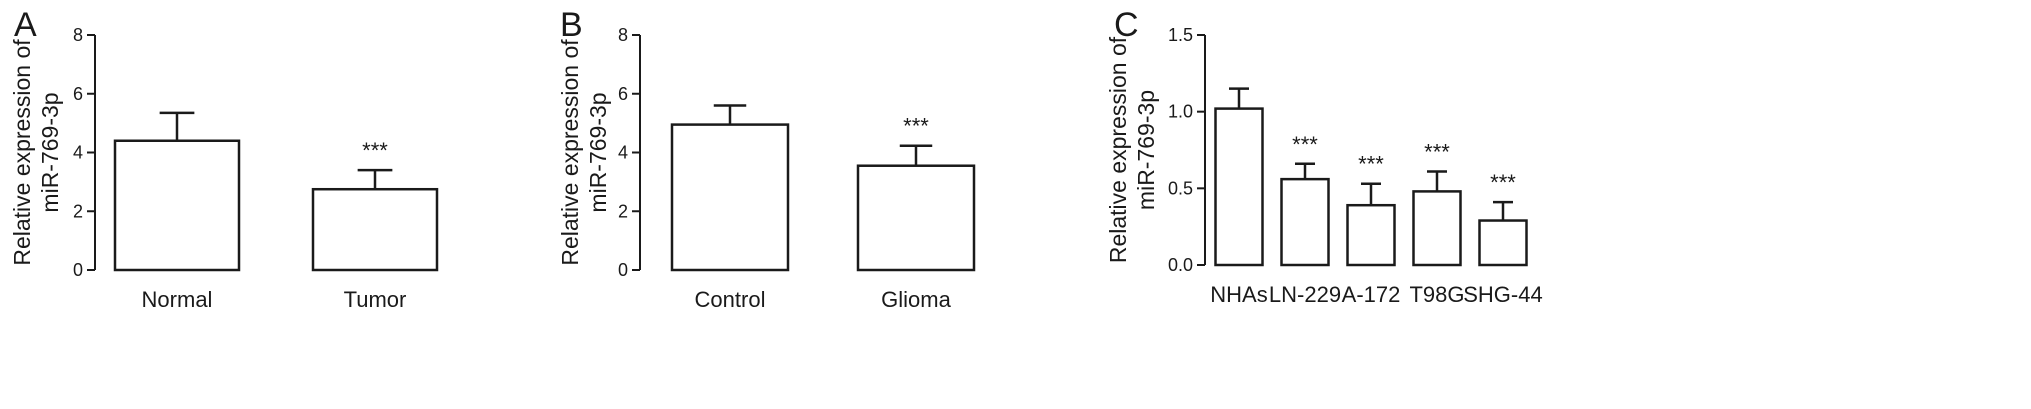  I want to click on x-category-label: Tumor, so click(375, 299).